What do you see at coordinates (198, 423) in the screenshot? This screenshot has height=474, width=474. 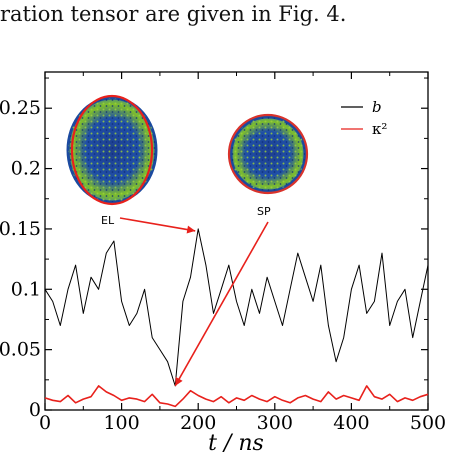 I see `x-tick-label: 200` at bounding box center [198, 423].